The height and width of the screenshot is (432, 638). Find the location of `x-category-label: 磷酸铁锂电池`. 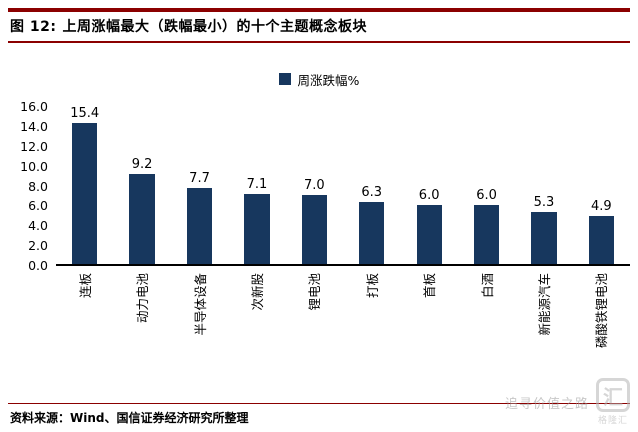

x-category-label: 磷酸铁锂电池 is located at coordinates (602, 311).